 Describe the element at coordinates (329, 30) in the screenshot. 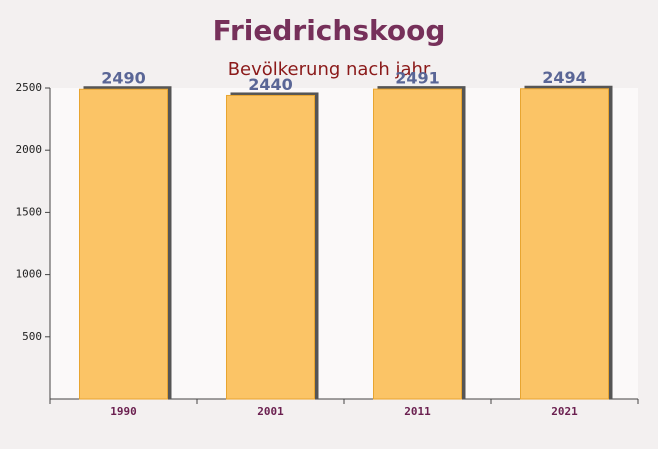

I see `chart-title: Friedrichskoog` at that location.